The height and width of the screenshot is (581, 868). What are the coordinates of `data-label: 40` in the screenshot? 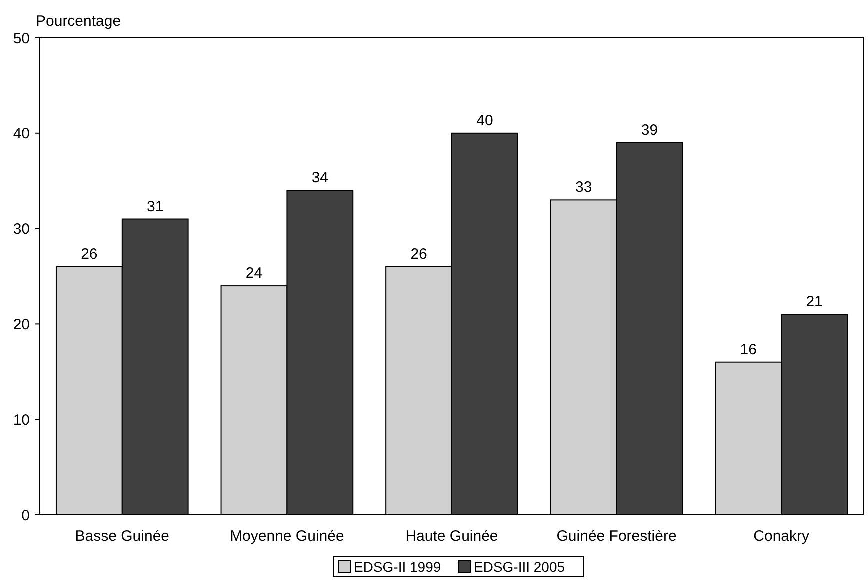 It's located at (485, 121).